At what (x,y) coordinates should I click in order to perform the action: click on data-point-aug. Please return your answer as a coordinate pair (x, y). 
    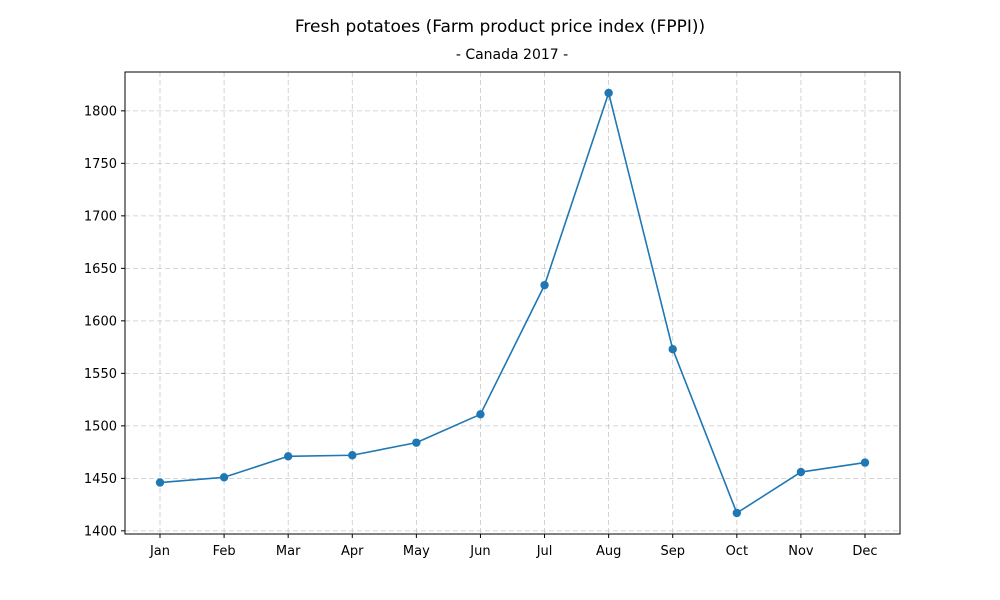
    Looking at the image, I should click on (608, 93).